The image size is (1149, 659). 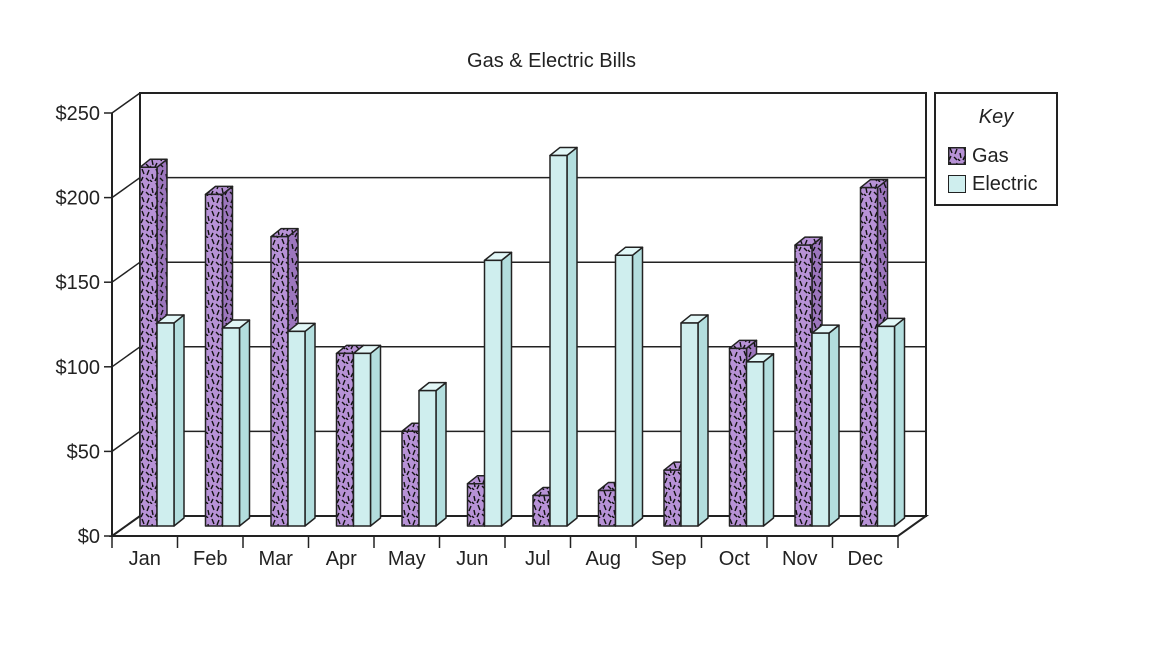 What do you see at coordinates (603, 559) in the screenshot?
I see `x-tick-label: Aug` at bounding box center [603, 559].